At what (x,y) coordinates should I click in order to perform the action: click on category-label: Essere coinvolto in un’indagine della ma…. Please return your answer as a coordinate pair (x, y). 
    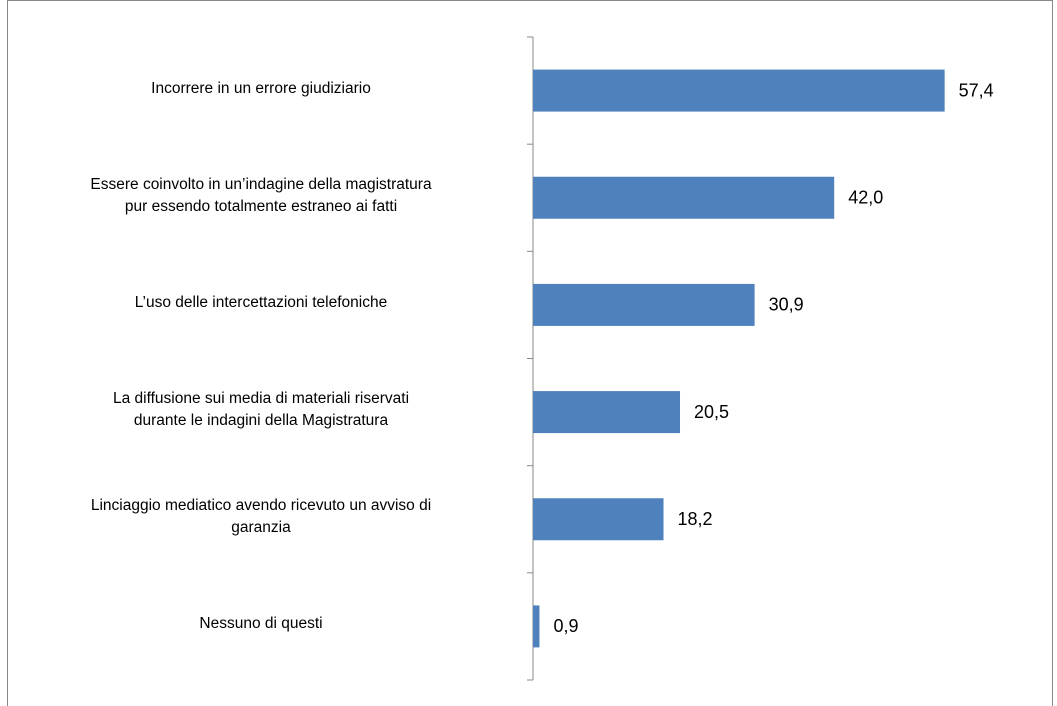
    Looking at the image, I should click on (261, 196).